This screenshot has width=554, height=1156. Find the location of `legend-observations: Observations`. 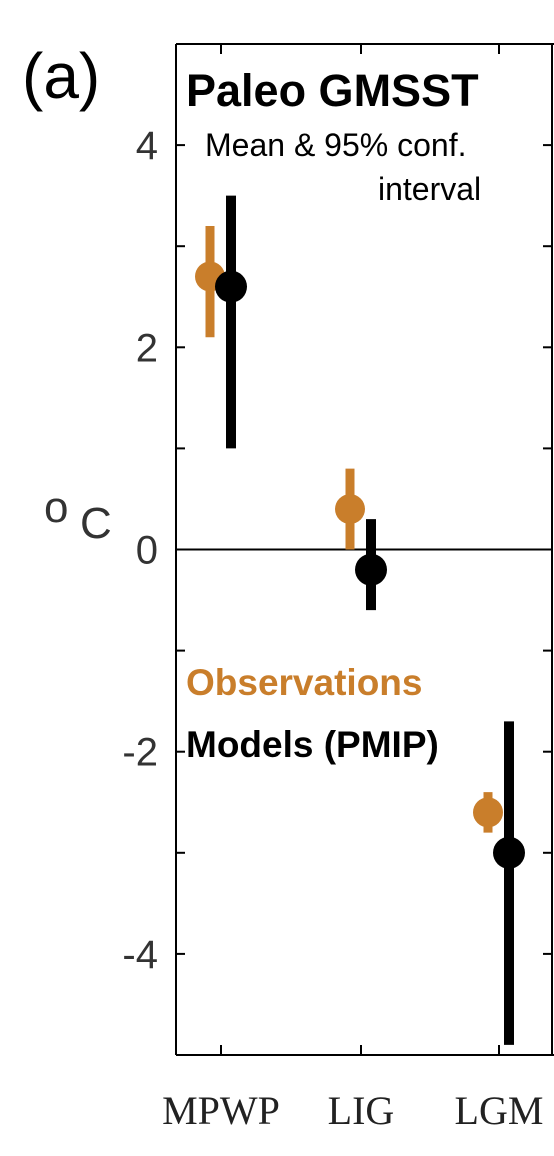

legend-observations: Observations is located at coordinates (304, 682).